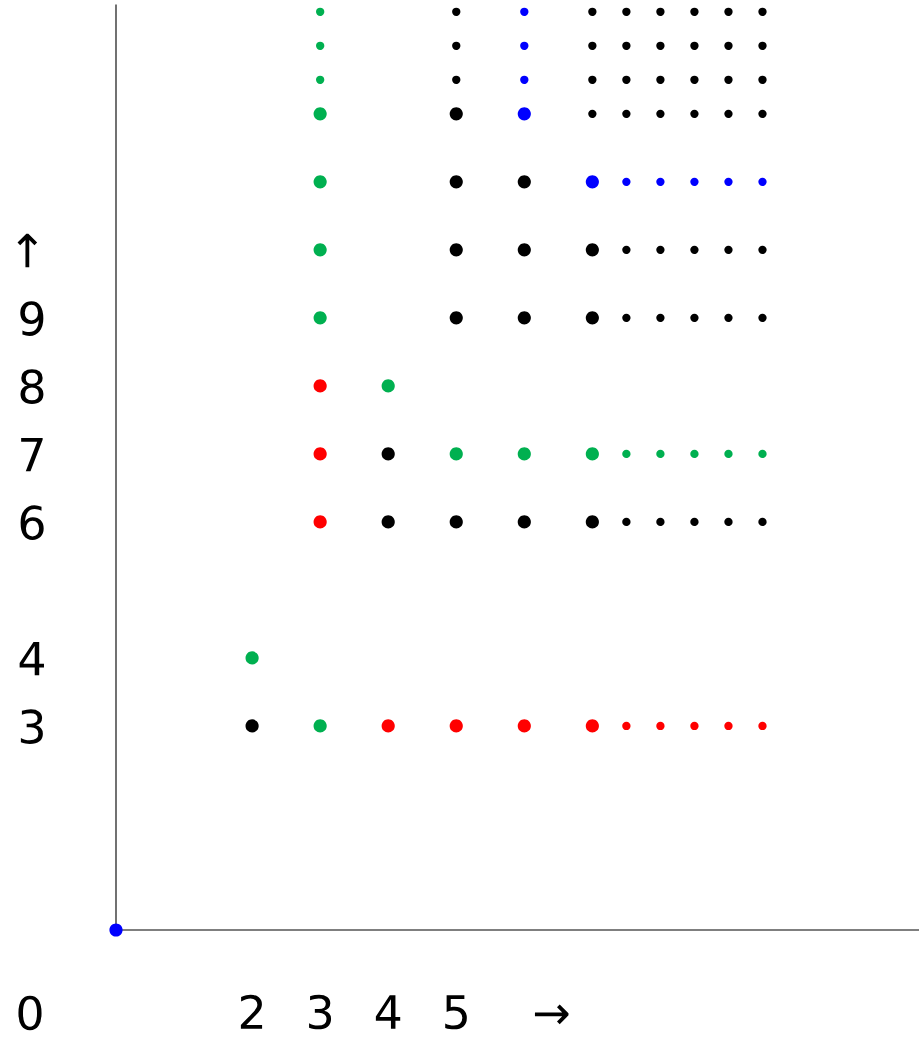 This screenshot has height=1040, width=919. What do you see at coordinates (30, 1013) in the screenshot?
I see `text: 0` at bounding box center [30, 1013].